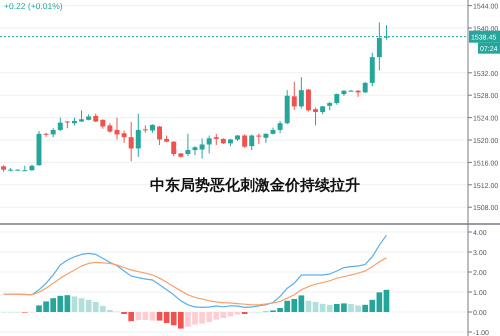 The image size is (500, 336). What do you see at coordinates (255, 185) in the screenshot?
I see `annotation: 中东局势恶化刺激金价持续拉升` at bounding box center [255, 185].